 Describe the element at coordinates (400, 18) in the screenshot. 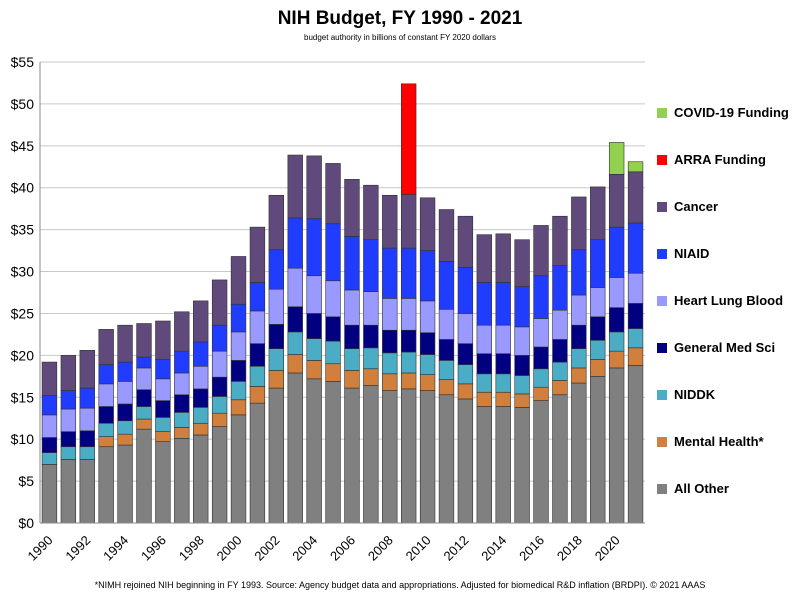

I see `chart-title: NIH Budget, FY 1990 - 2021` at that location.